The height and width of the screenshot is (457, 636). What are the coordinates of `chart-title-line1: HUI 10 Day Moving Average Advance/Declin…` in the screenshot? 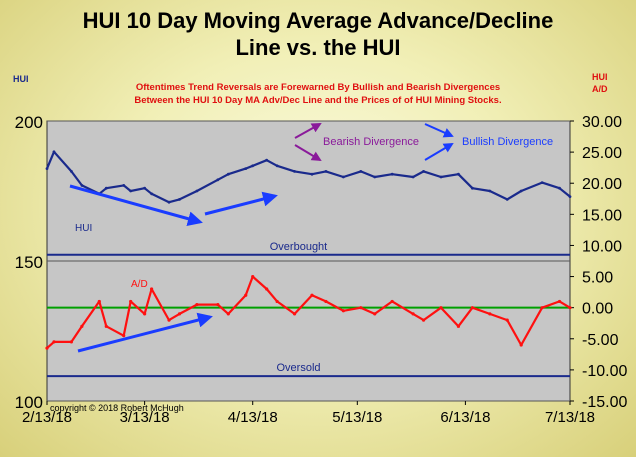 It's located at (318, 20).